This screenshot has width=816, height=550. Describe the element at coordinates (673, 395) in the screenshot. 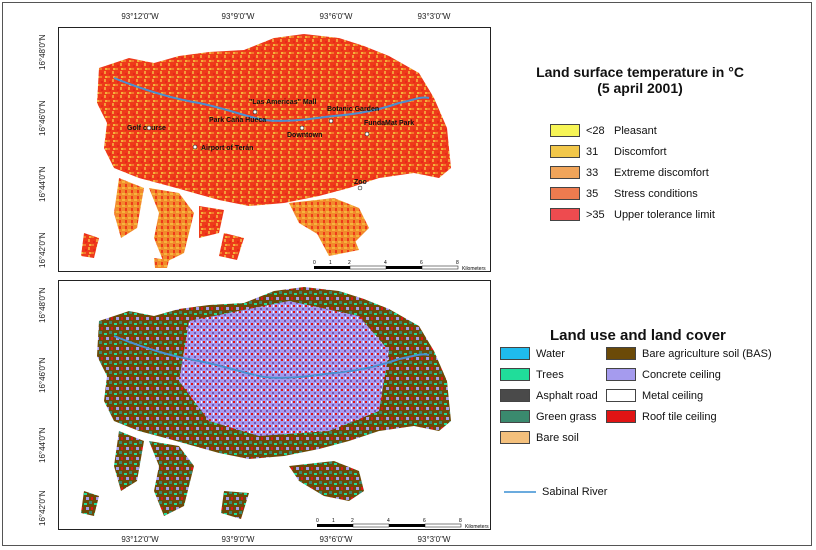

I see `landuse-label: Metal ceiling` at that location.